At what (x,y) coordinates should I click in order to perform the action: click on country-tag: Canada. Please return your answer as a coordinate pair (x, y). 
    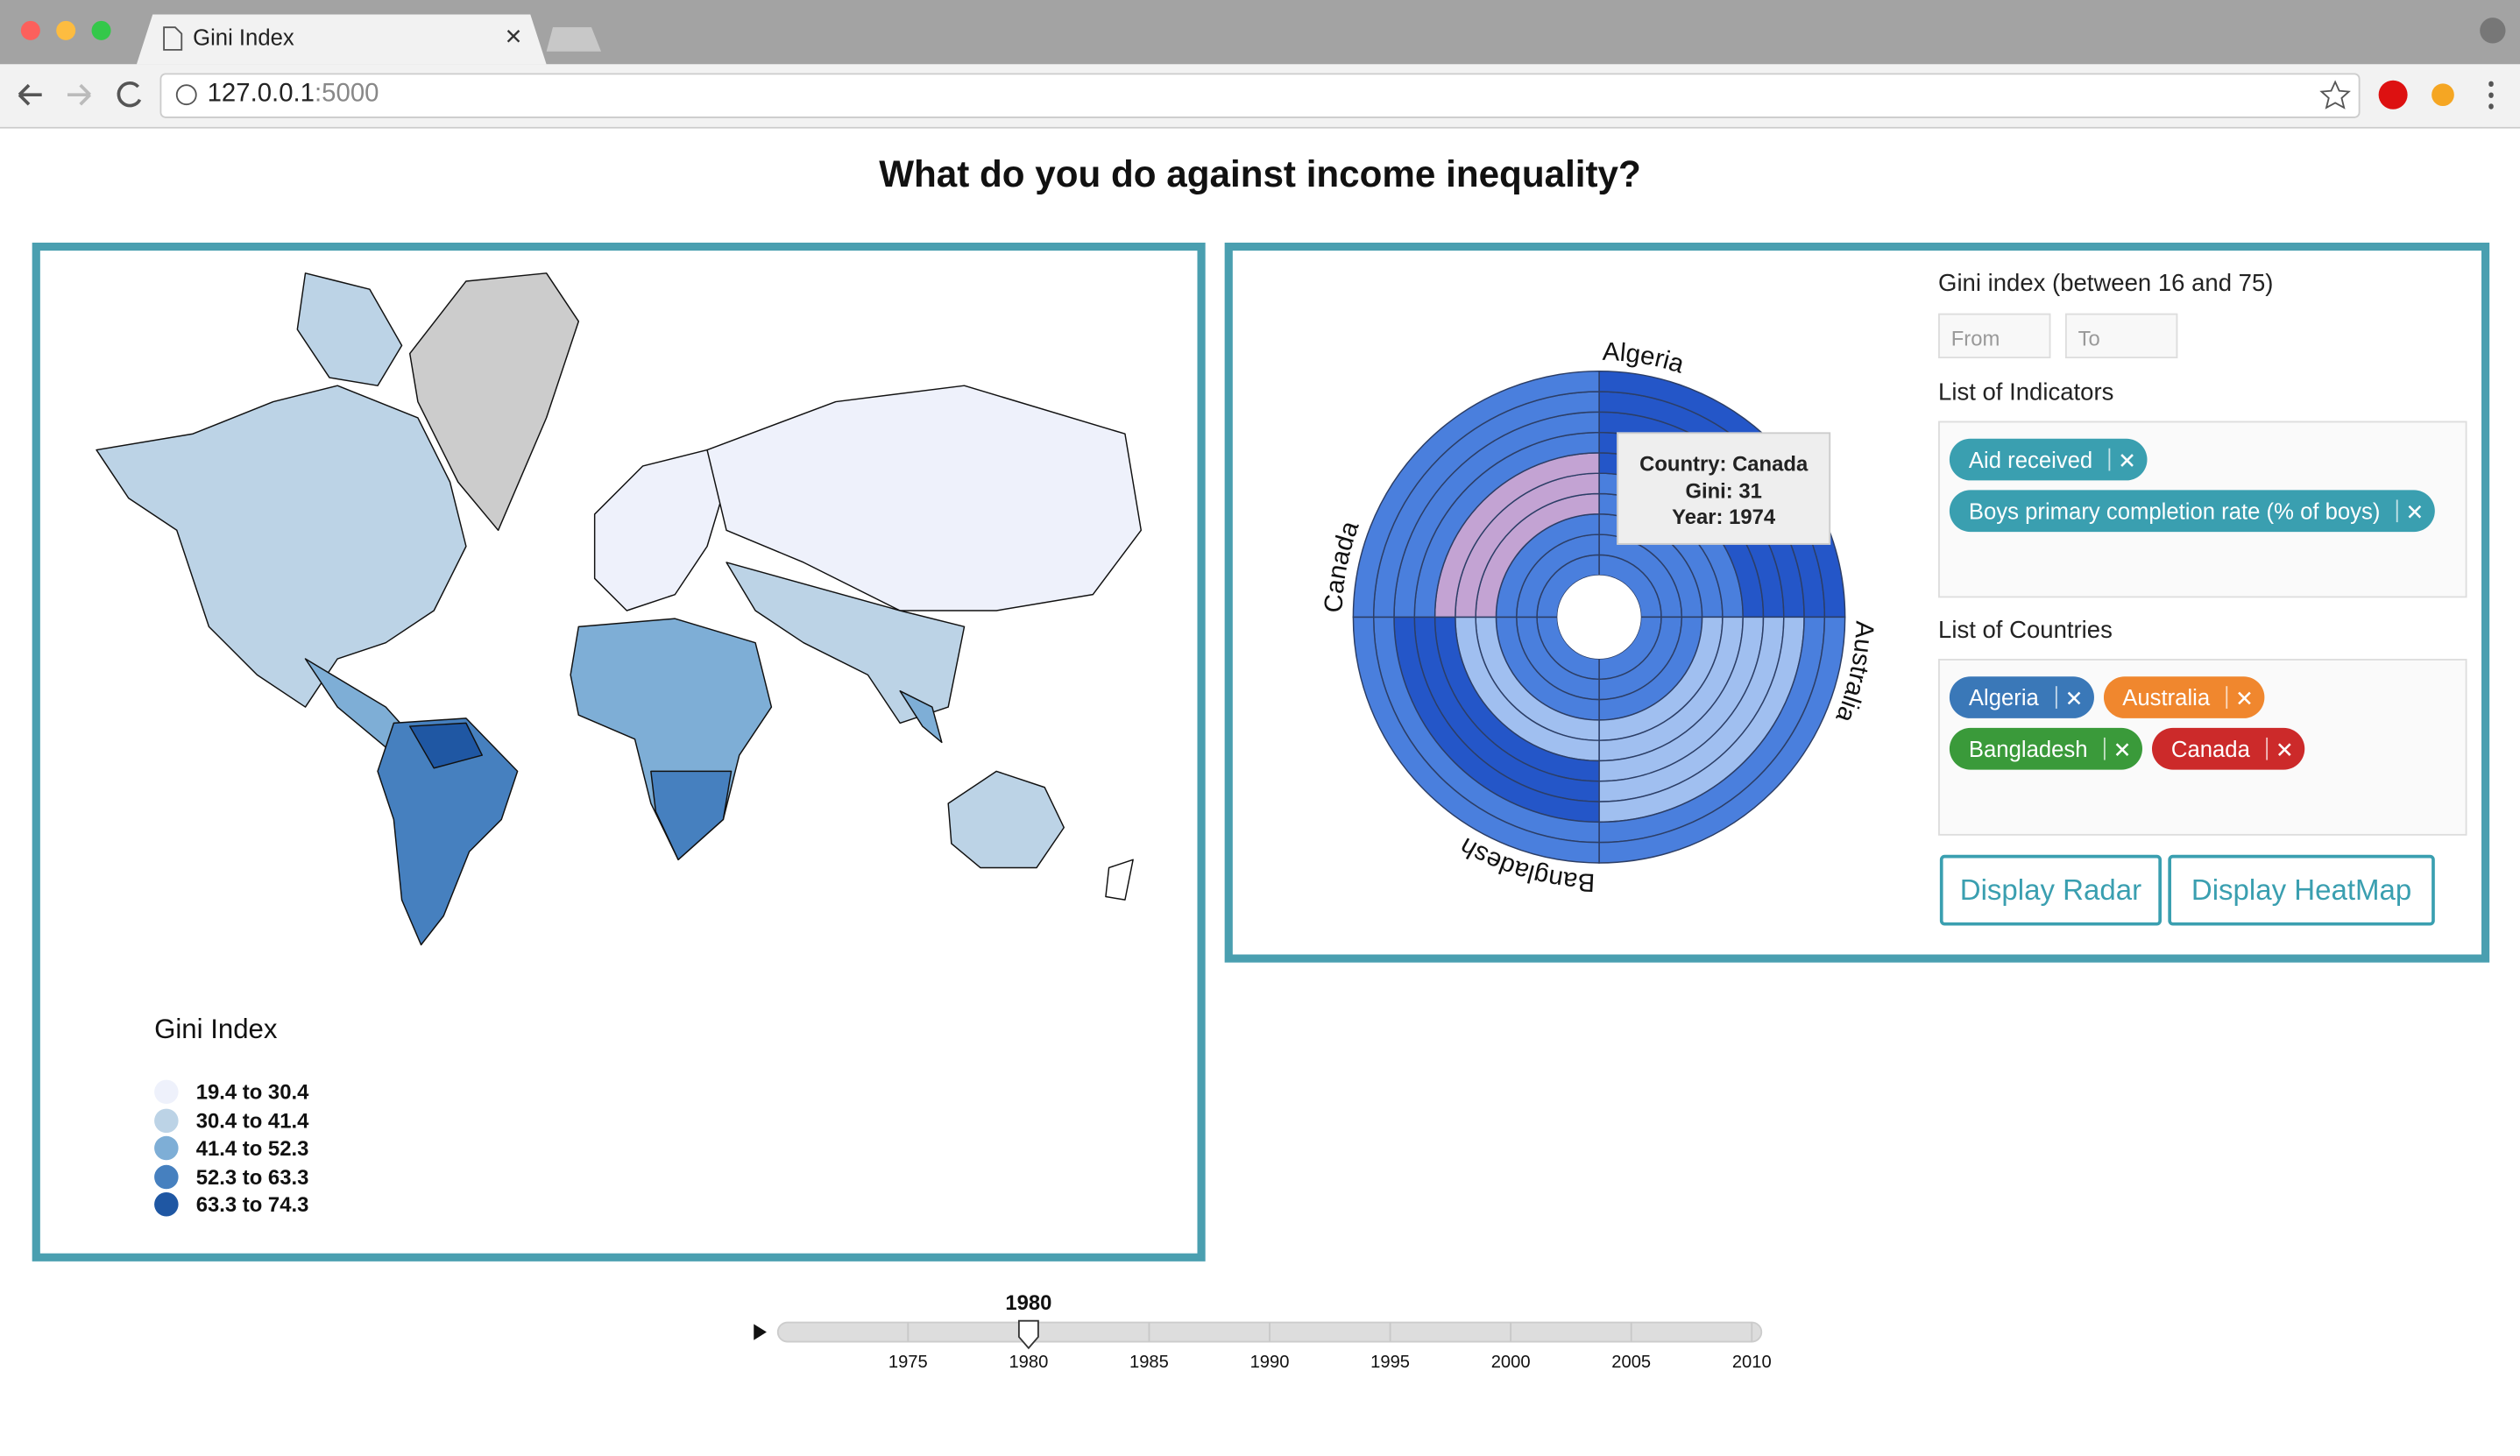
    Looking at the image, I should click on (2228, 748).